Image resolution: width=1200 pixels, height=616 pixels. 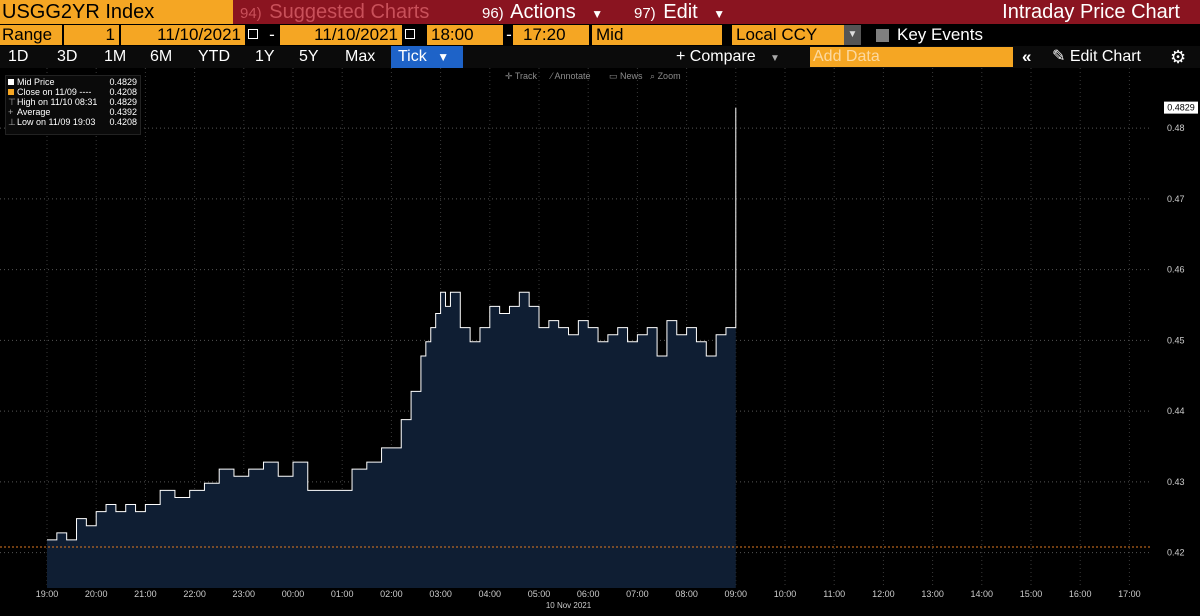 I want to click on x-tick-label: 22:00, so click(x=194, y=594).